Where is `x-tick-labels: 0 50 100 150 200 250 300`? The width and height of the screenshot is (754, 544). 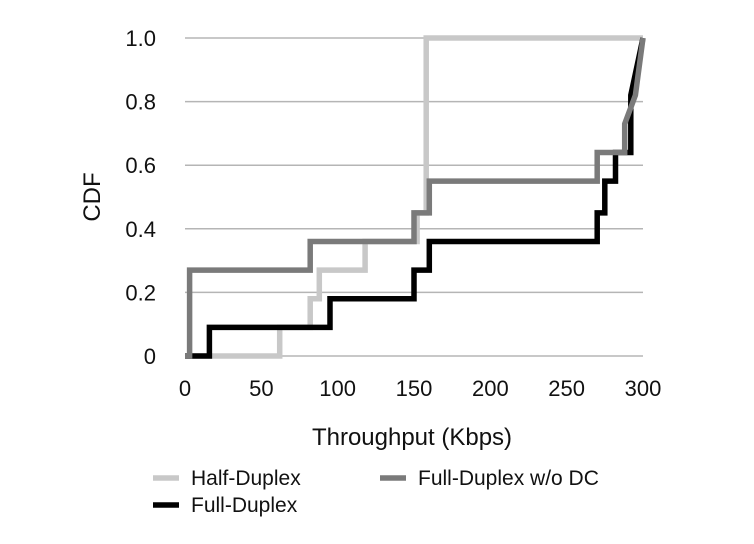 x-tick-labels: 0 50 100 150 200 250 300 is located at coordinates (420, 388).